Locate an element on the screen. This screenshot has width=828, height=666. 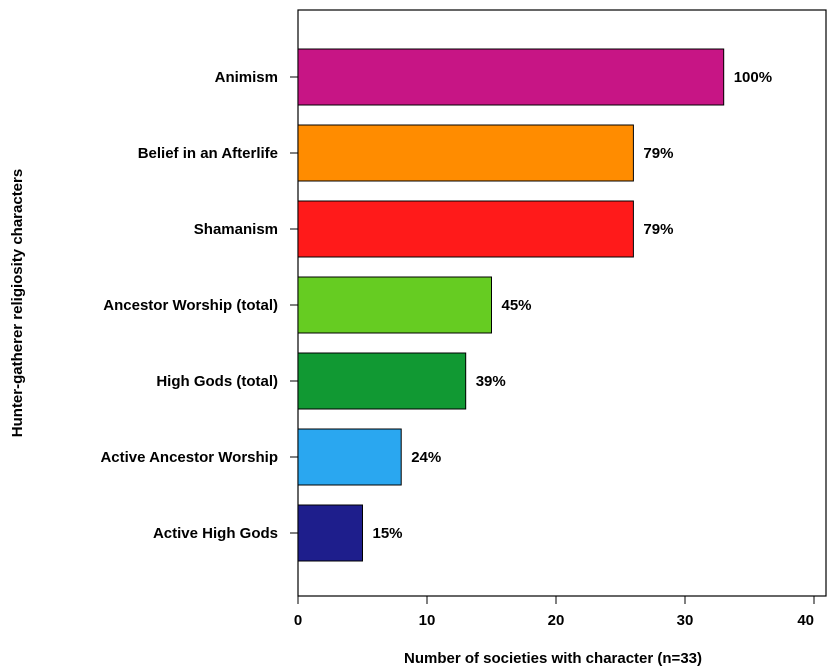
x-axis-ticks: 0 10 20 30 40 is located at coordinates (554, 612).